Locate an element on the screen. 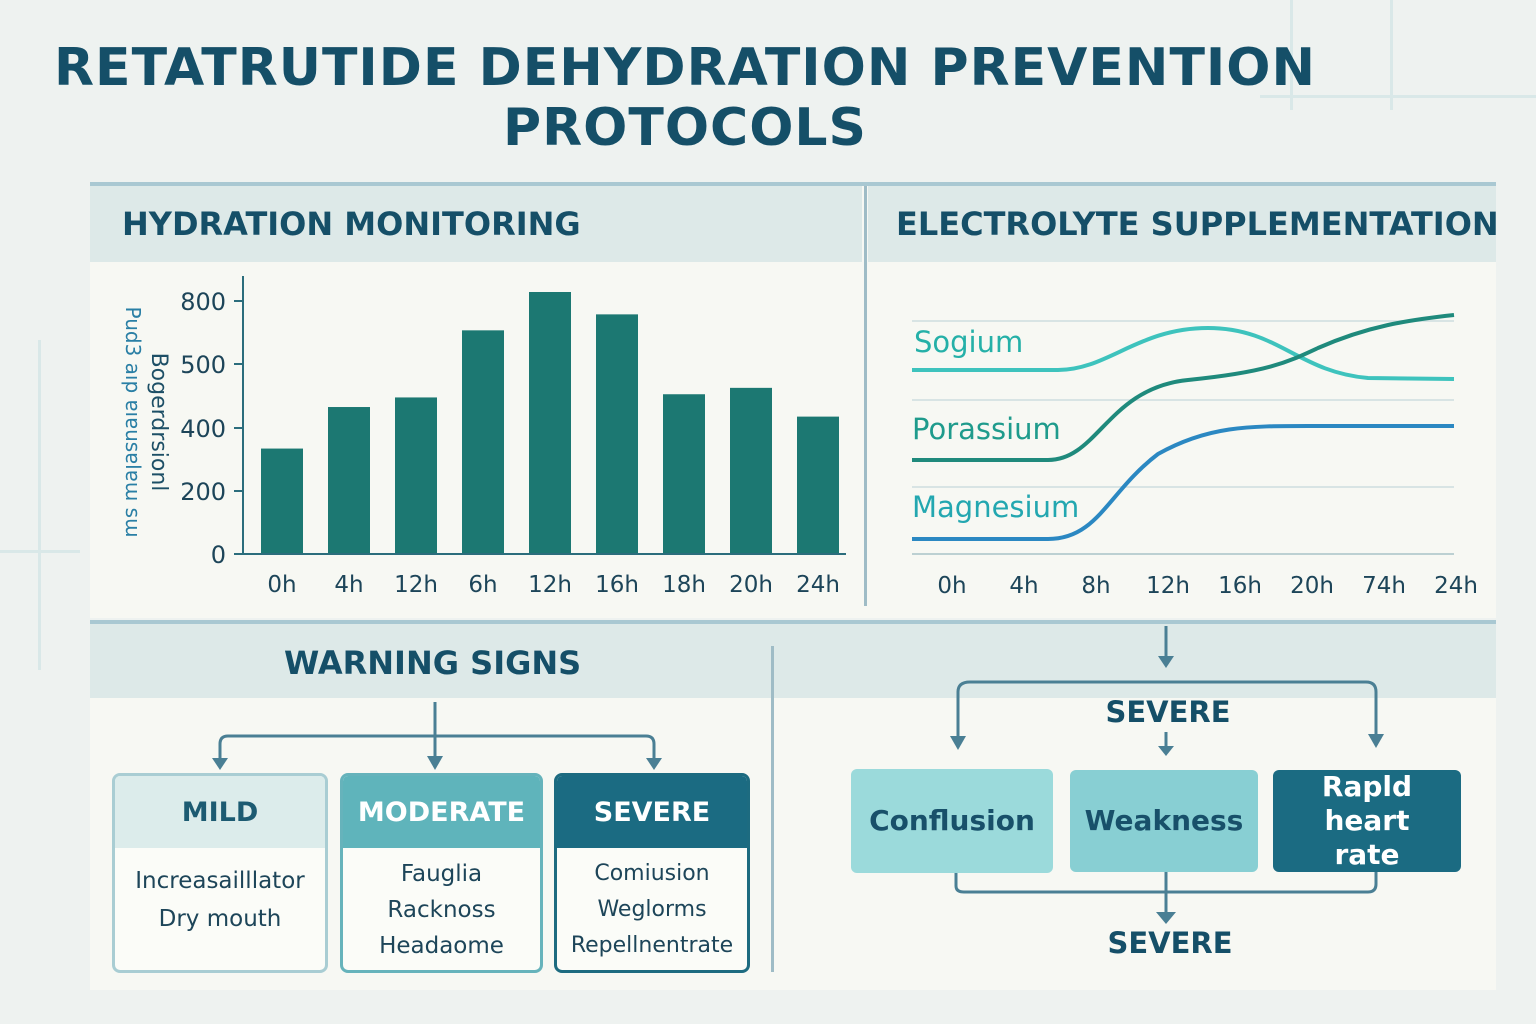 The image size is (1536, 1024). list-item: Fauglia is located at coordinates (441, 874).